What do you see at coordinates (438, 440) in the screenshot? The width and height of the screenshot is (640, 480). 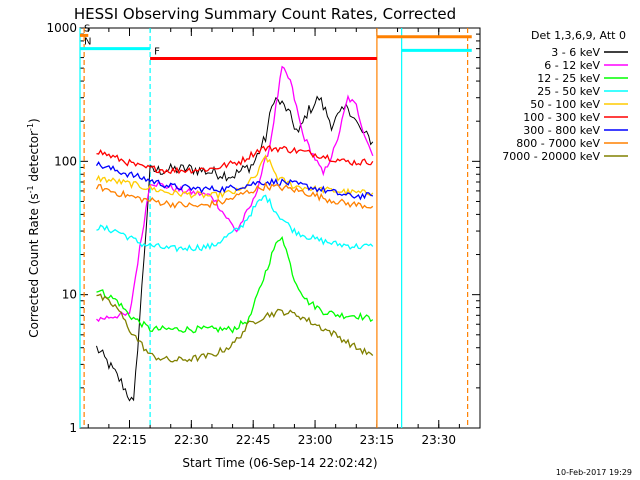 I see `x-tick-label: 23:30` at bounding box center [438, 440].